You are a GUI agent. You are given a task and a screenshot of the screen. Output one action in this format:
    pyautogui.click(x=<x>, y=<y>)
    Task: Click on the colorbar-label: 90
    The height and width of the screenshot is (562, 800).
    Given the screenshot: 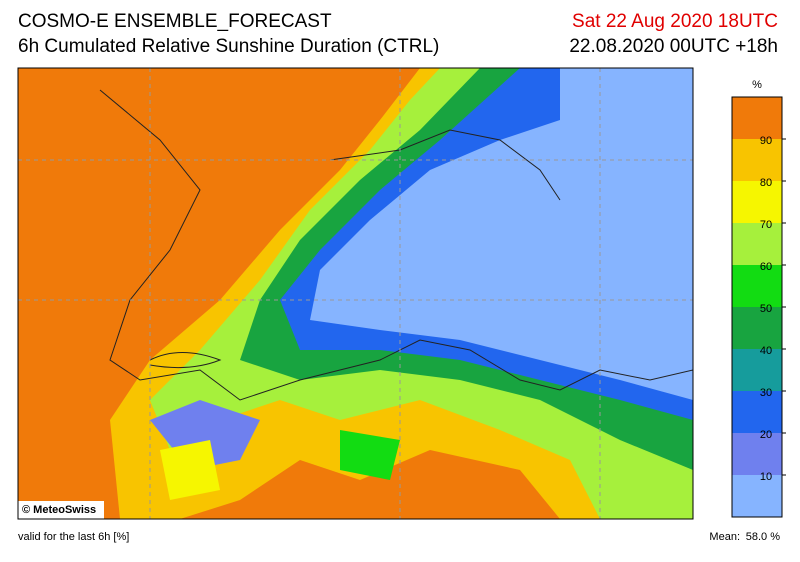 What is the action you would take?
    pyautogui.click(x=766, y=141)
    